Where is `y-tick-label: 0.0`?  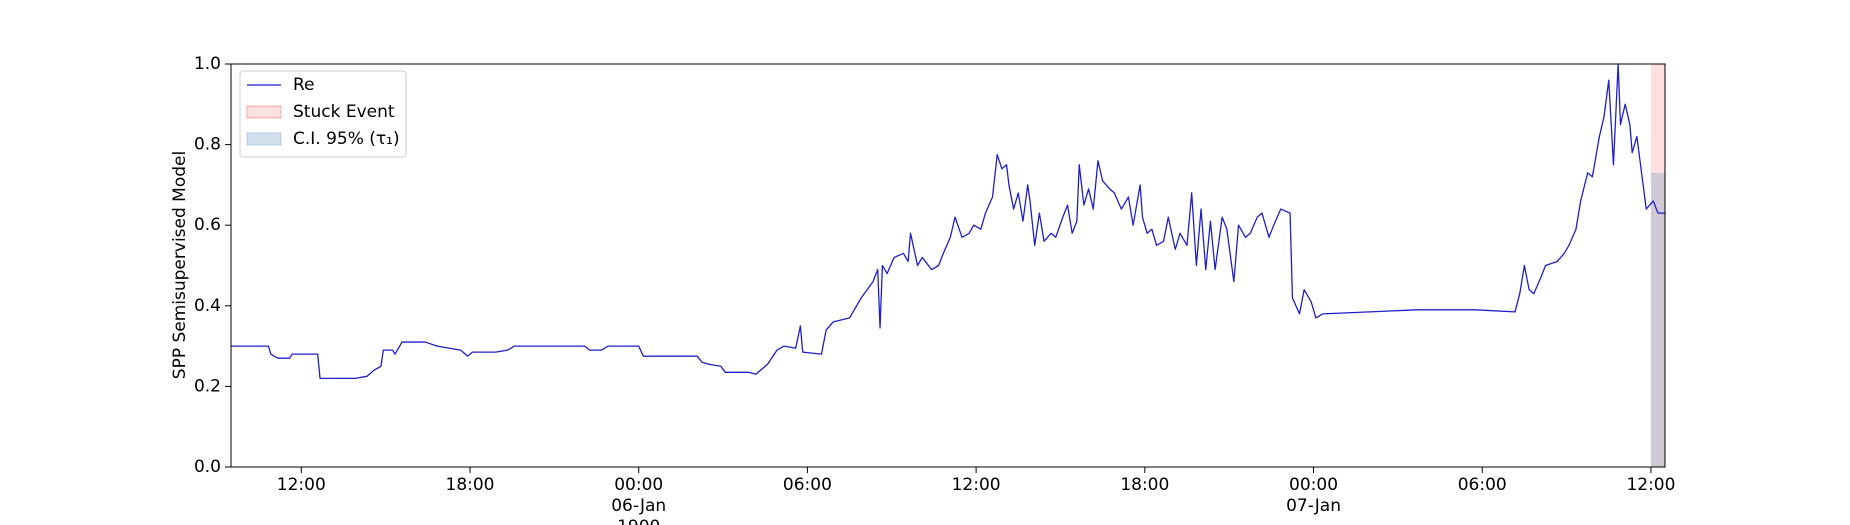
y-tick-label: 0.0 is located at coordinates (207, 467).